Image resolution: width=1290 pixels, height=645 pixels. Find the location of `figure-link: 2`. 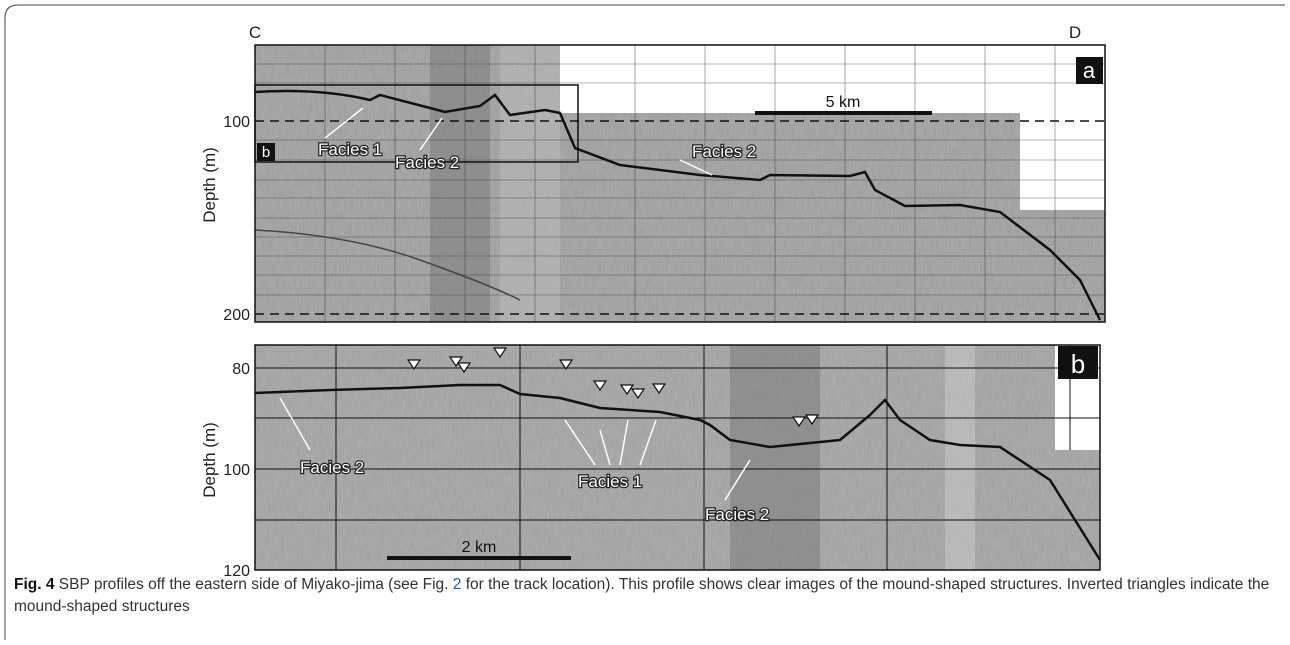

figure-link: 2 is located at coordinates (457, 584).